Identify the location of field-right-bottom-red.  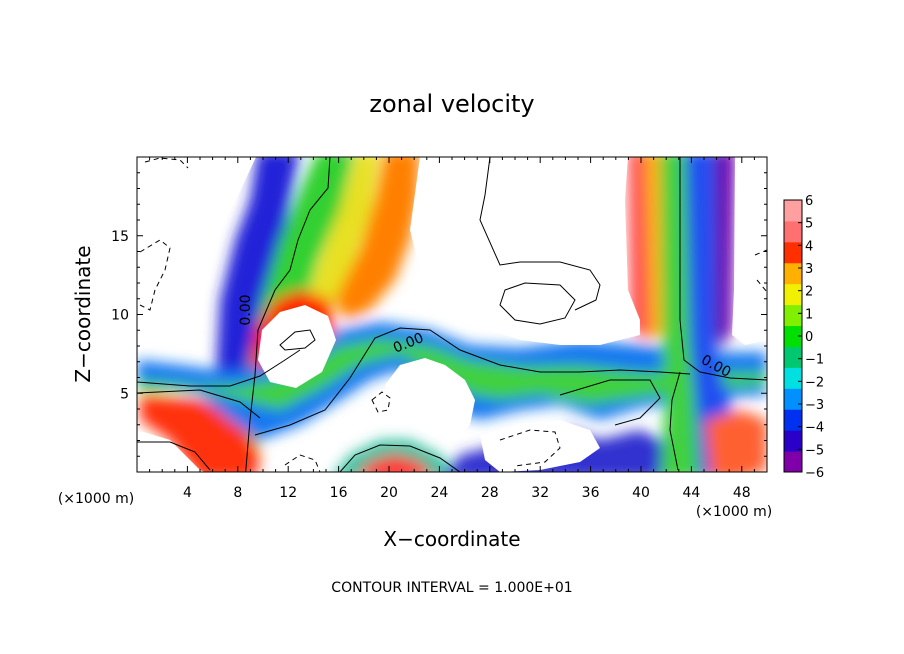
(736, 441).